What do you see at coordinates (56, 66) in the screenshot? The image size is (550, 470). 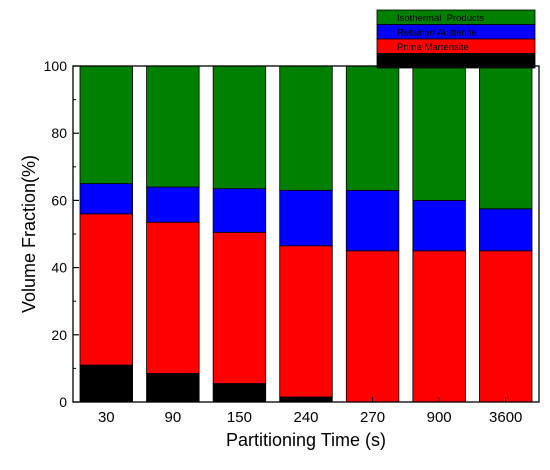 I see `y-tick-label: 100` at bounding box center [56, 66].